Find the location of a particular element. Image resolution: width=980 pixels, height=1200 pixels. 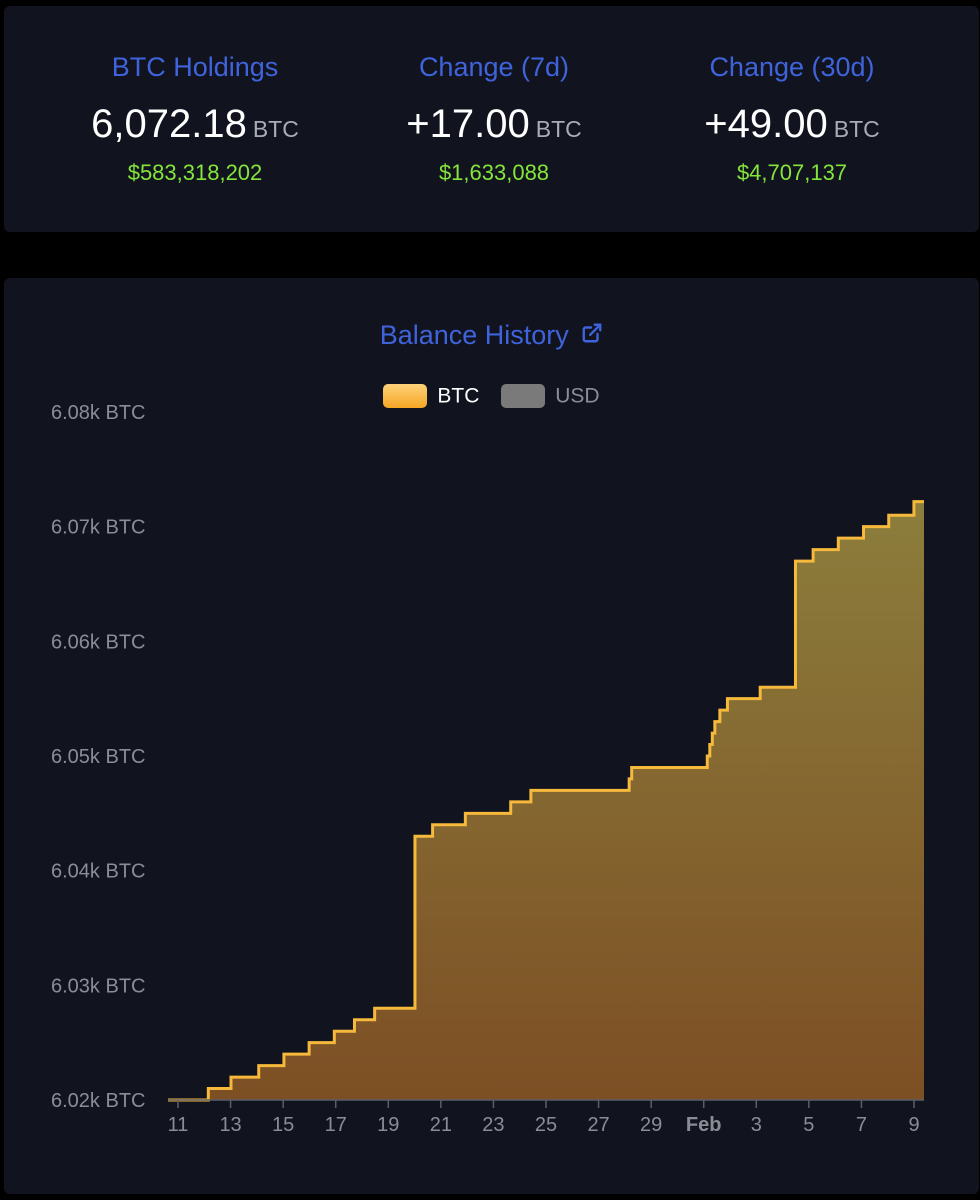

x-tick-label: 13 is located at coordinates (230, 1125).